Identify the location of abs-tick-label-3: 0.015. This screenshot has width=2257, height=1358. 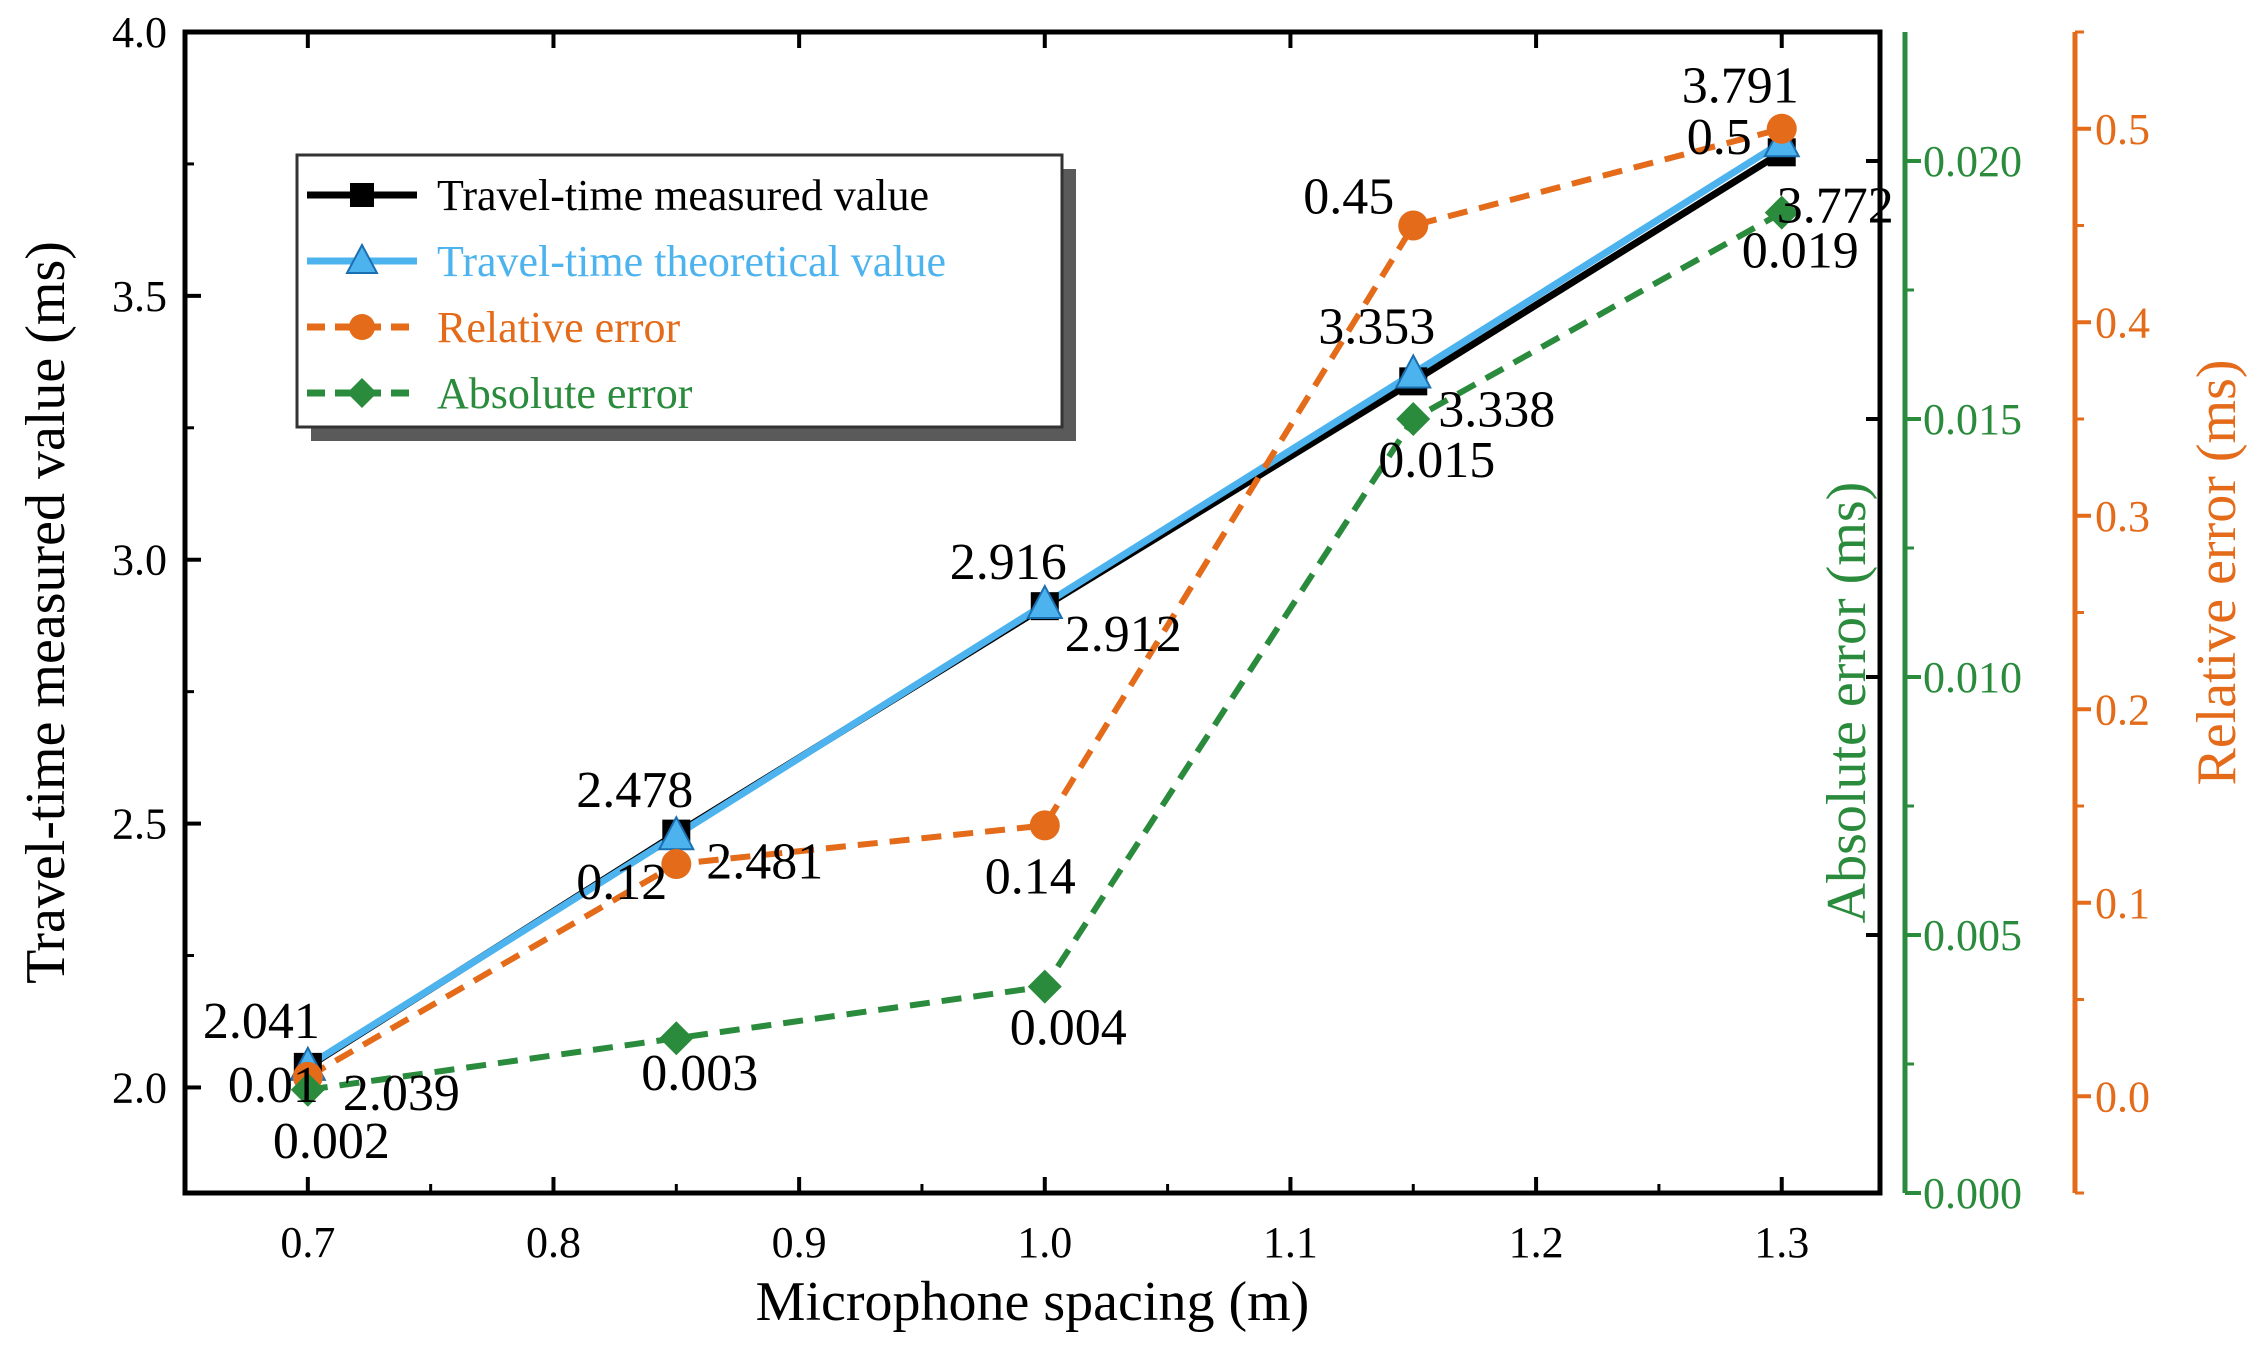
(1972, 419).